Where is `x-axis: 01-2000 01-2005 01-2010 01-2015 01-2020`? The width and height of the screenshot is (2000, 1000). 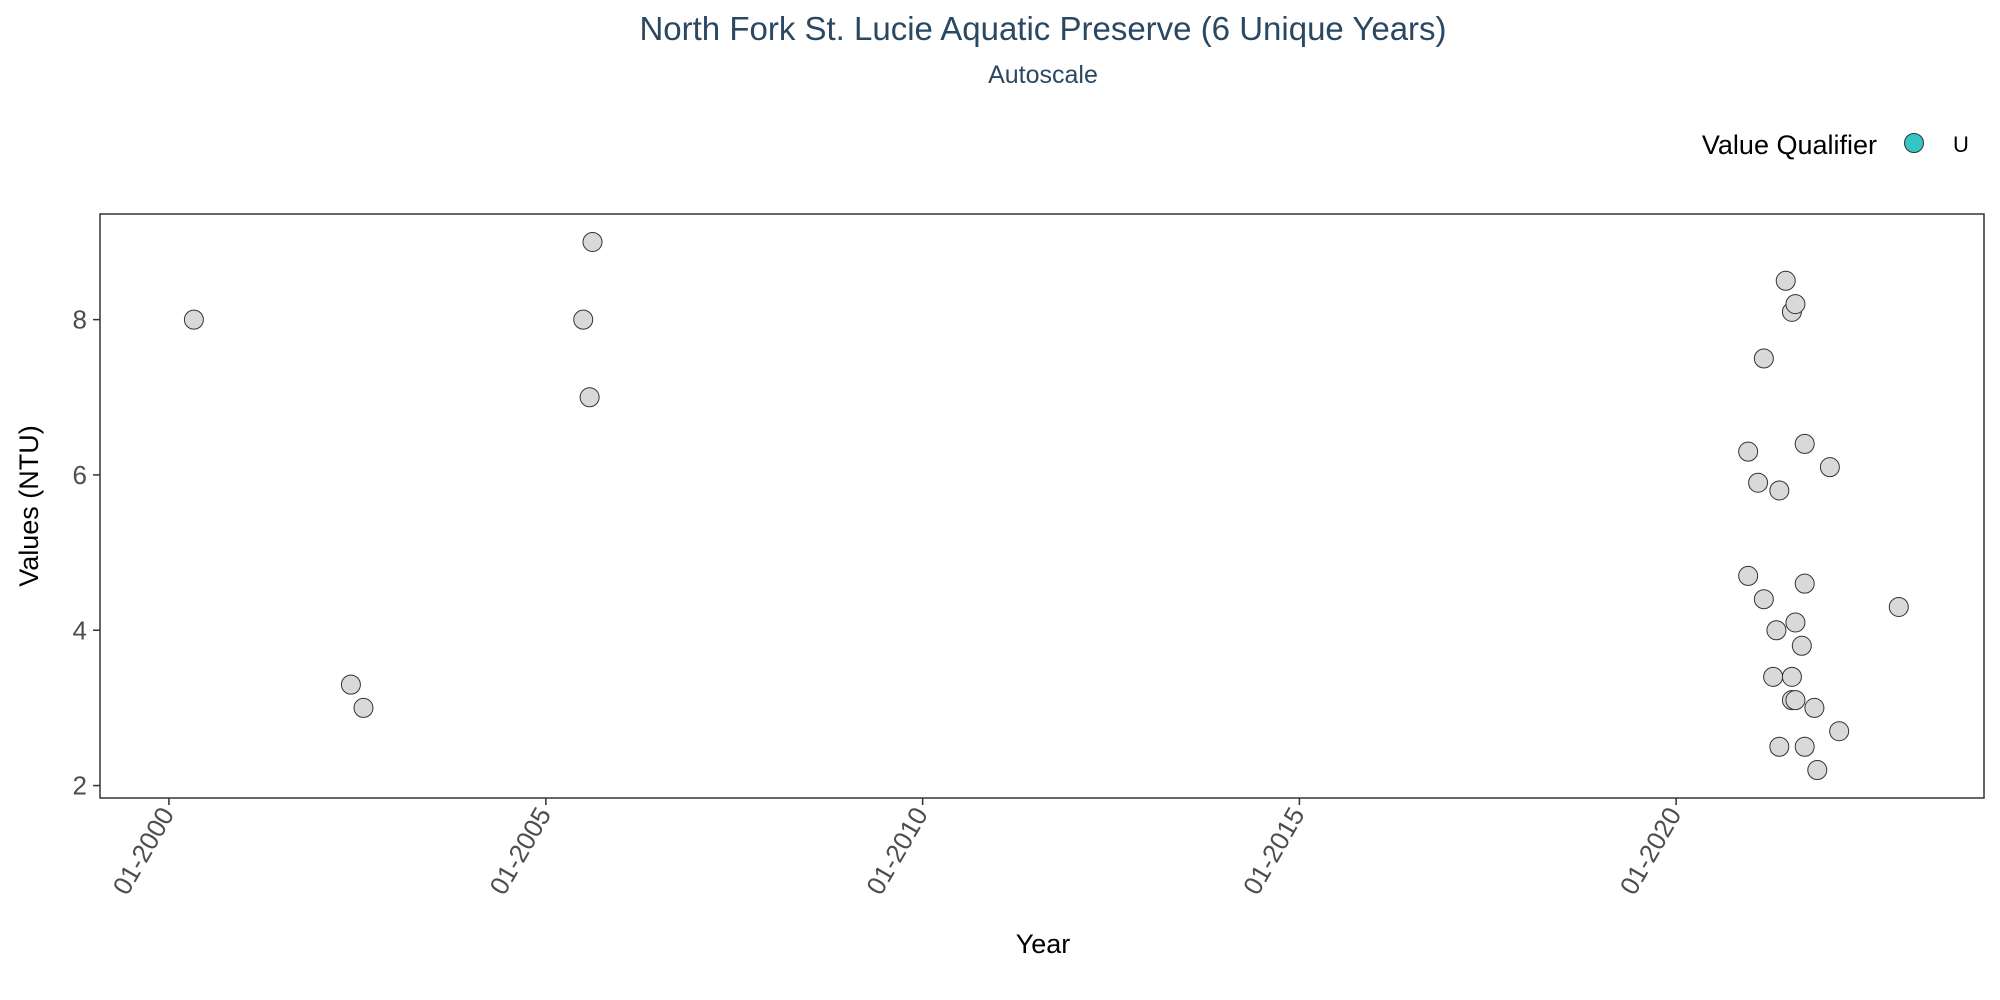 x-axis: 01-2000 01-2005 01-2010 01-2015 01-2020 is located at coordinates (896, 849).